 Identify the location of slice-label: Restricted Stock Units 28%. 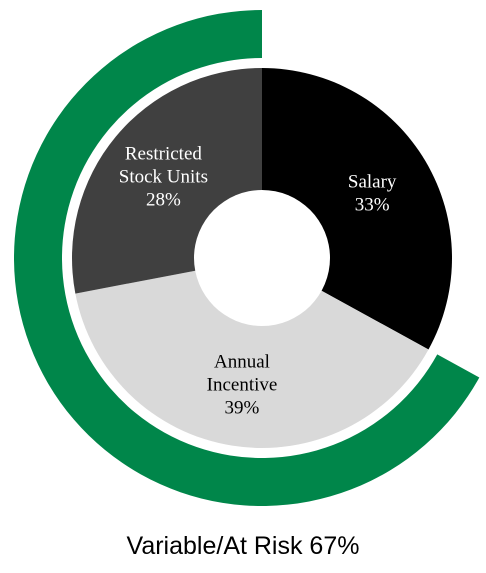
(163, 176).